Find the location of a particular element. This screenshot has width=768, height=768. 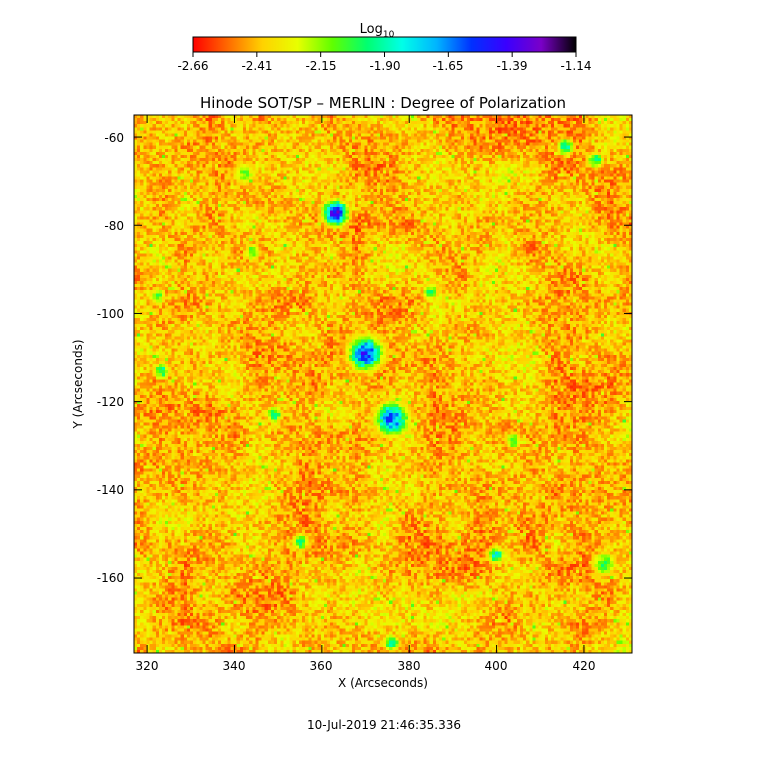

x-tick-label: 320 is located at coordinates (147, 666).